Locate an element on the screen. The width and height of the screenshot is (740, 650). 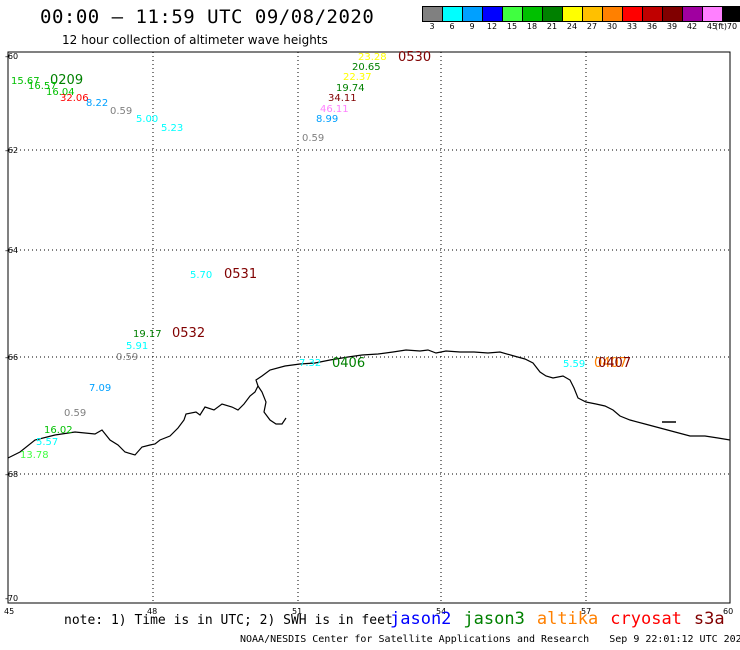
longitude-label: 45 is located at coordinates (9, 611).